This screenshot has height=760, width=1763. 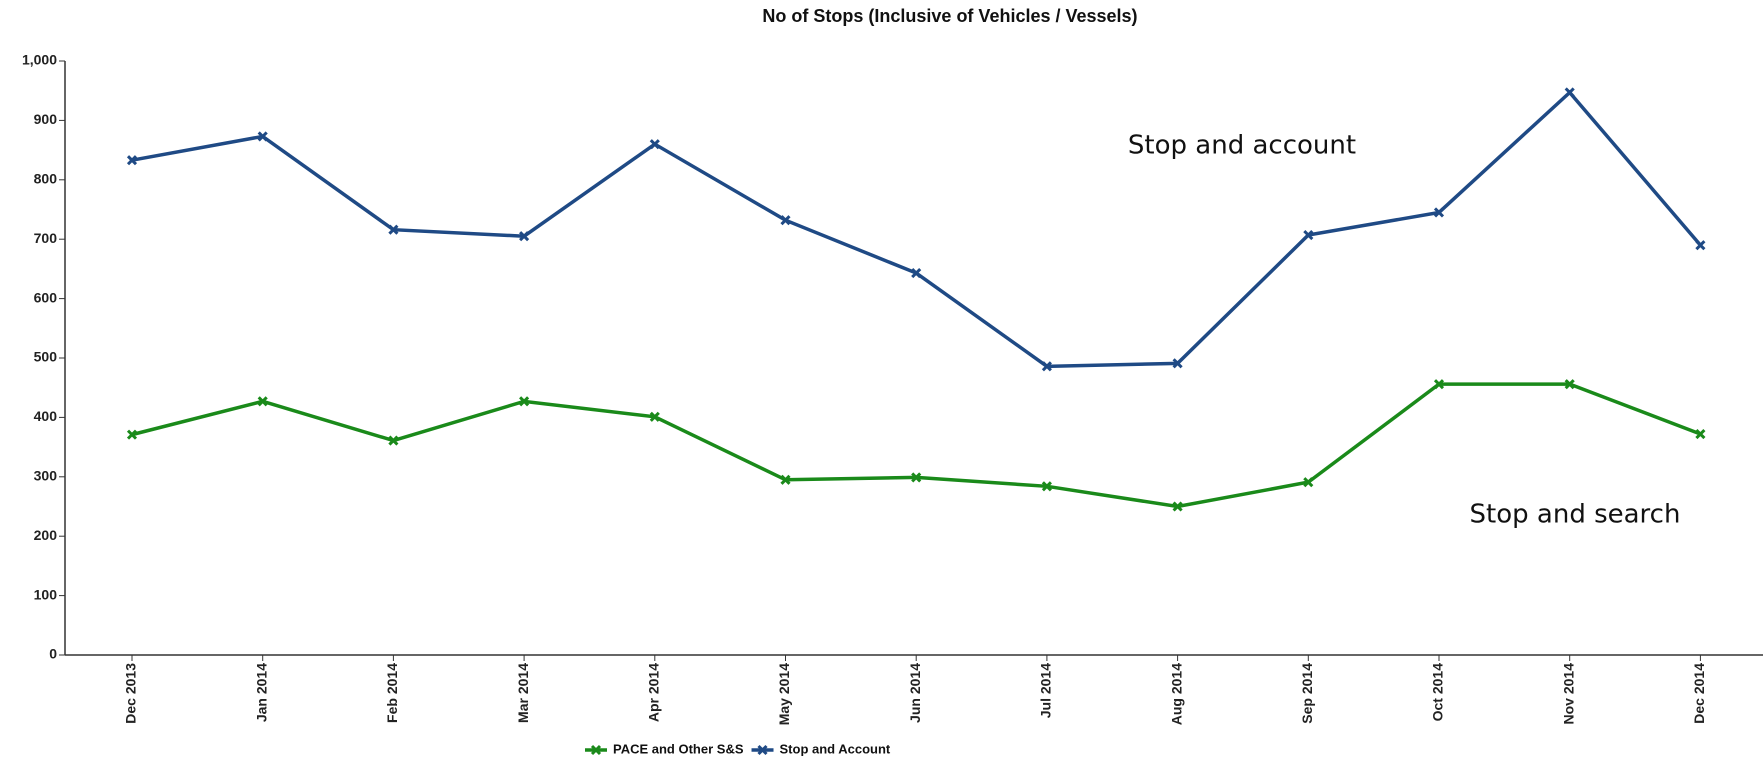 What do you see at coordinates (1242, 146) in the screenshot?
I see `annotation: Stop and account` at bounding box center [1242, 146].